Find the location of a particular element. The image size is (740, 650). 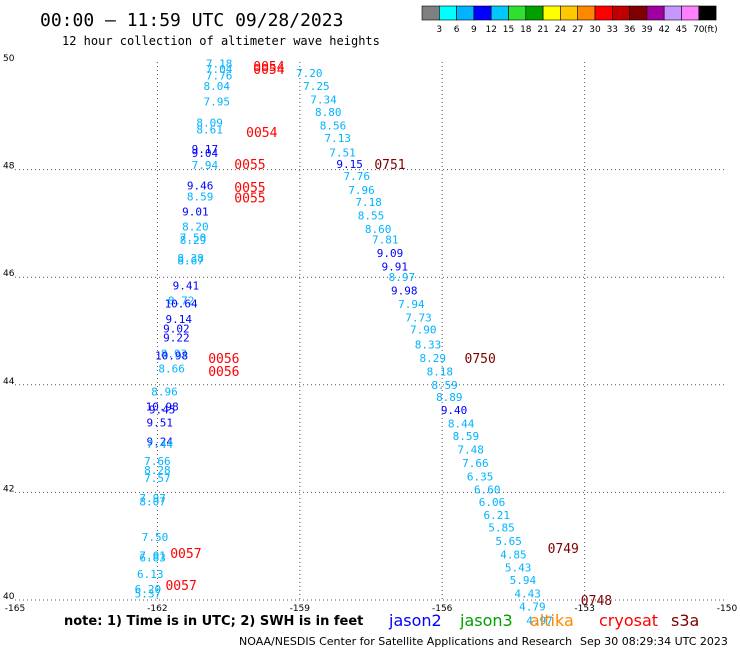

x-tick-label: -165 is located at coordinates (15, 609).